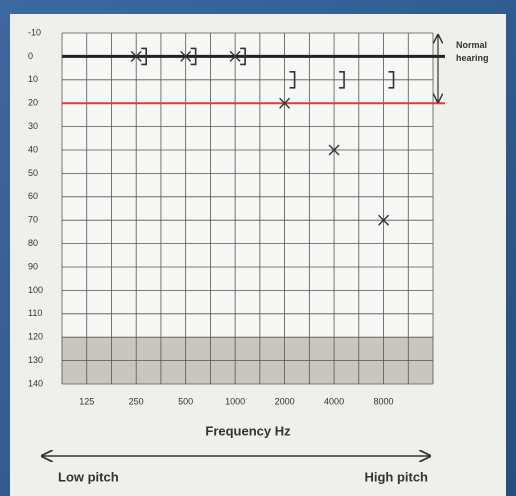 The width and height of the screenshot is (516, 496). I want to click on x-tick-label: 2000, so click(285, 401).